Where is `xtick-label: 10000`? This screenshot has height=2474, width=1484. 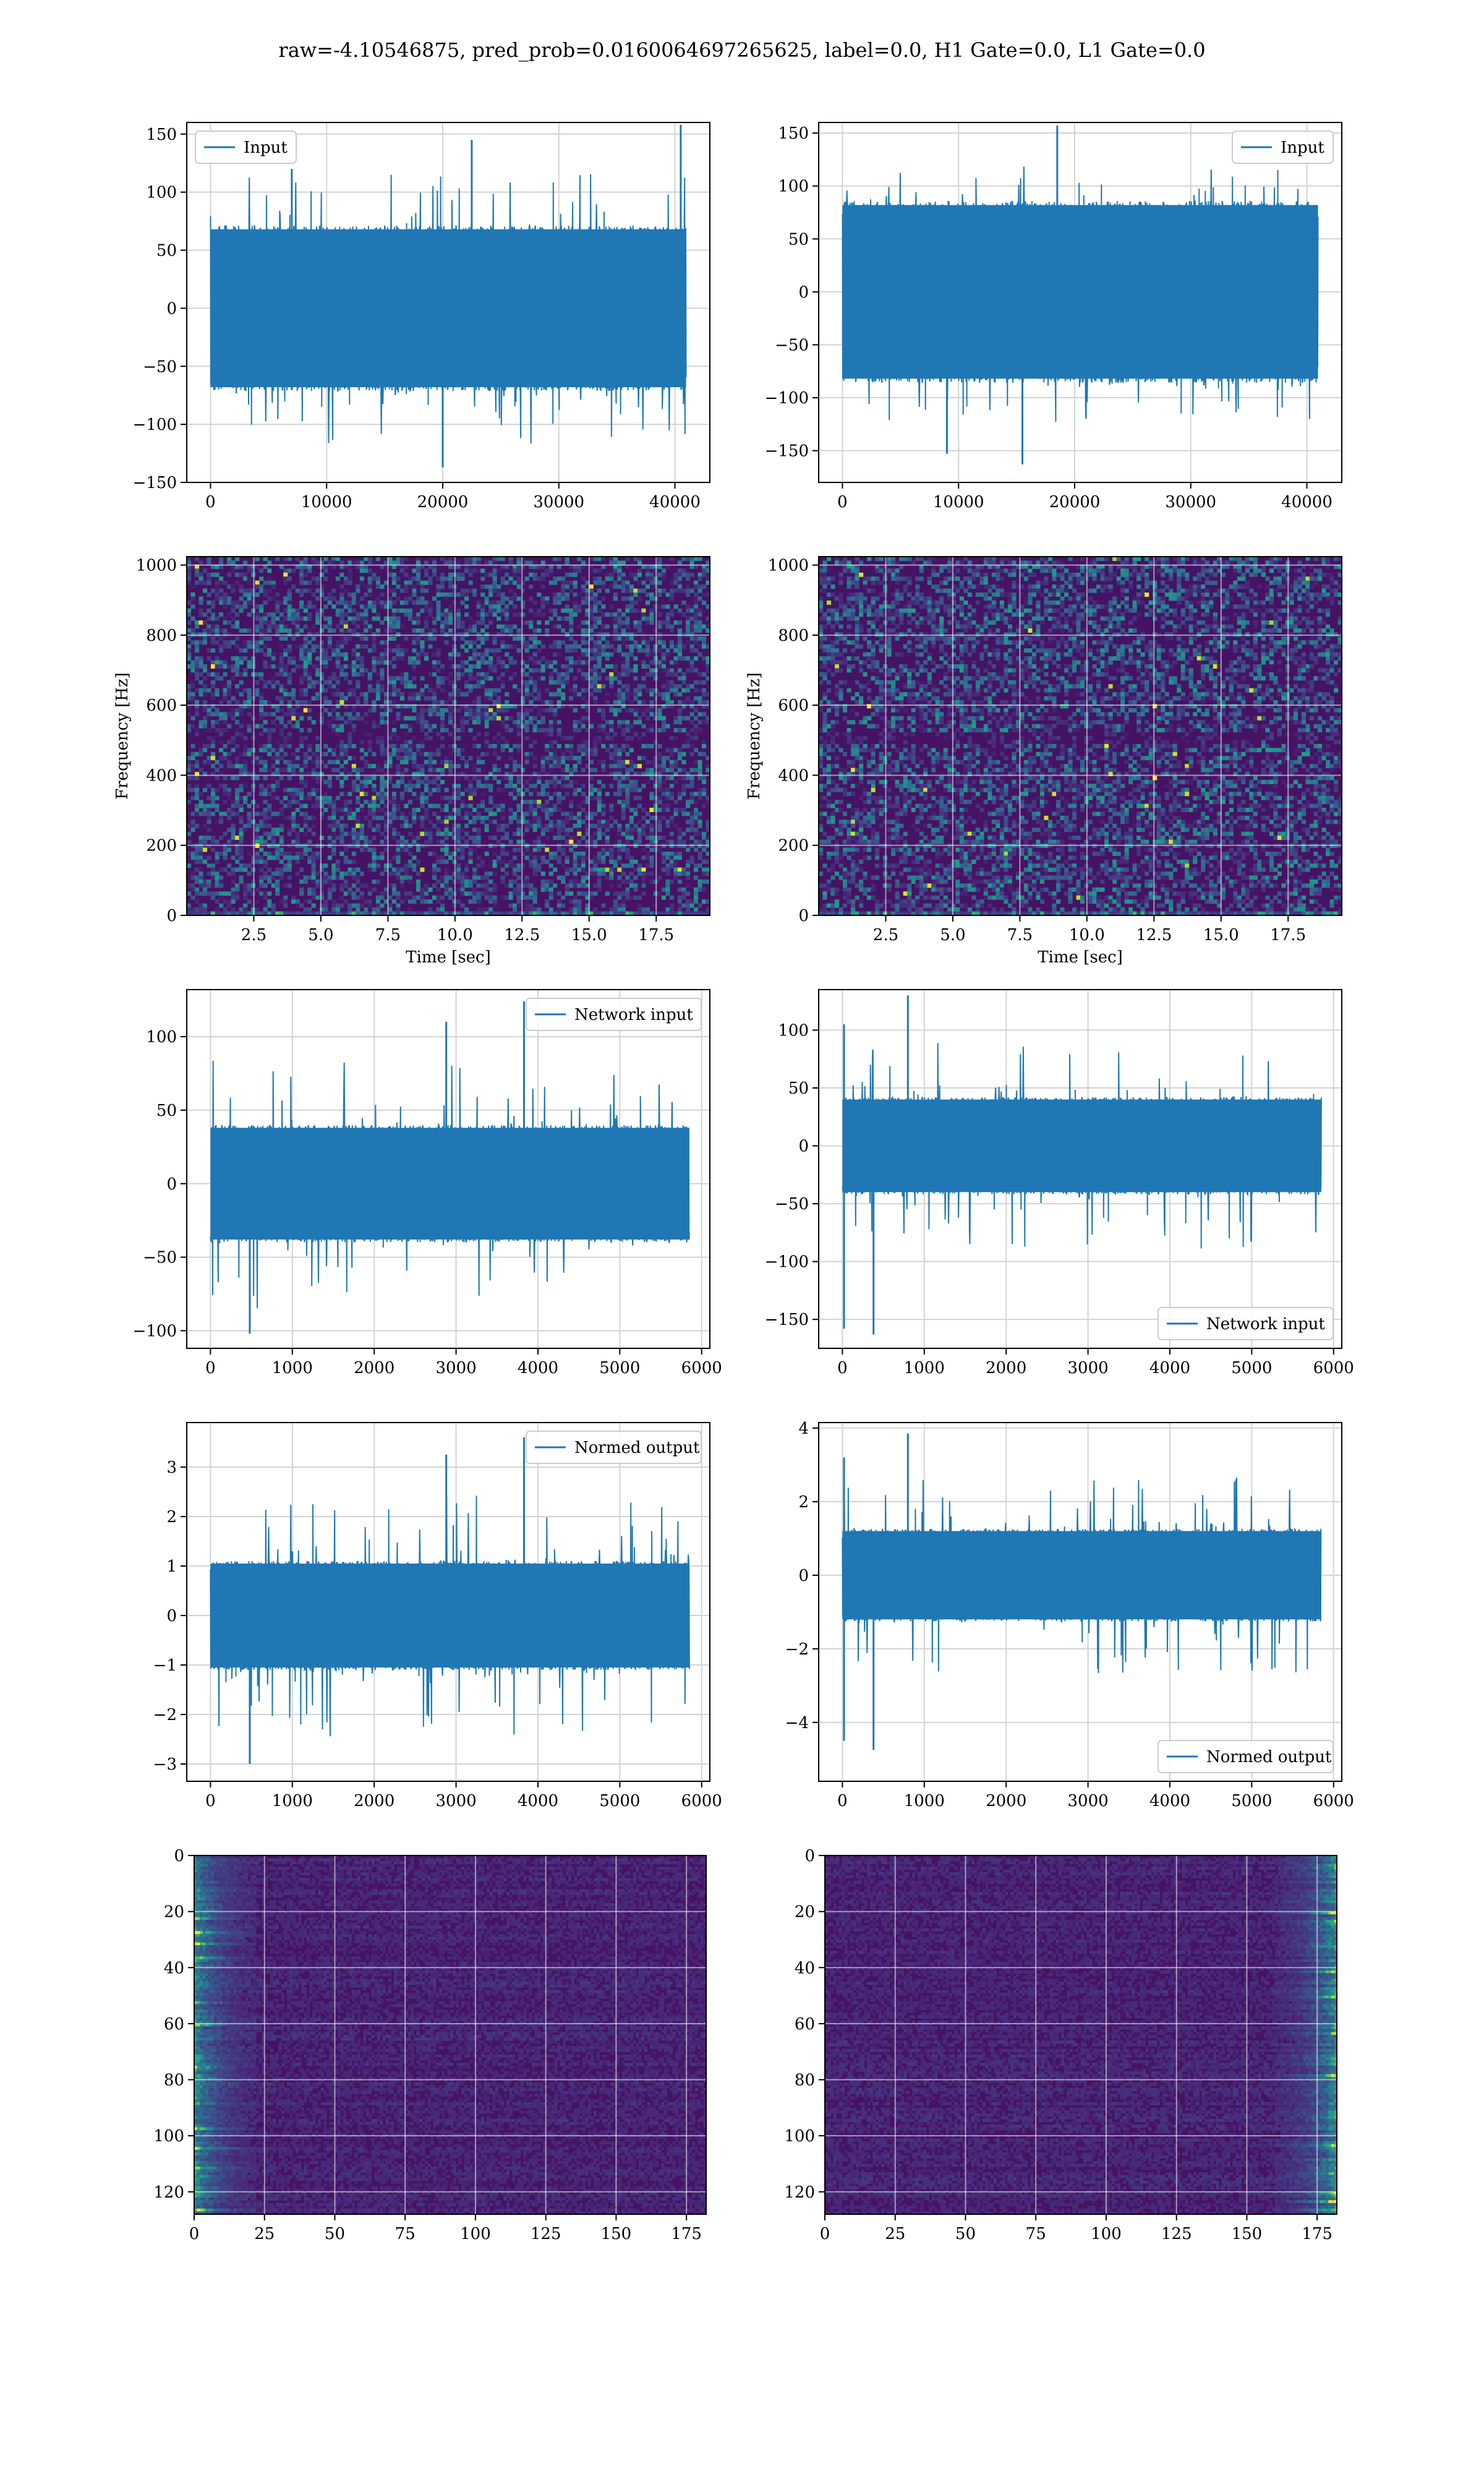
xtick-label: 10000 is located at coordinates (958, 502).